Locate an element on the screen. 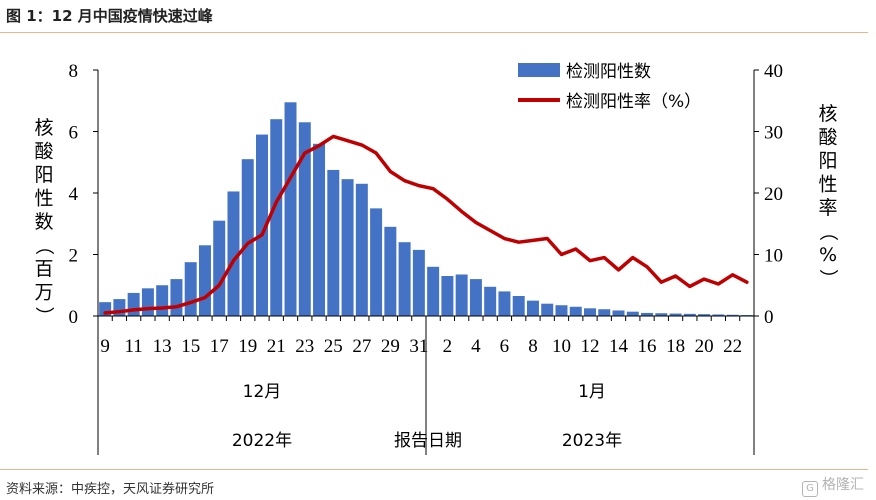  x-tick-label: 29 is located at coordinates (390, 346).